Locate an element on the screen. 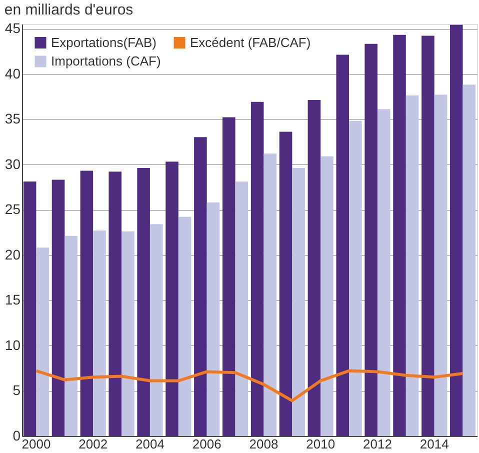 The width and height of the screenshot is (479, 453). y-tick-label: 20 is located at coordinates (12, 254).